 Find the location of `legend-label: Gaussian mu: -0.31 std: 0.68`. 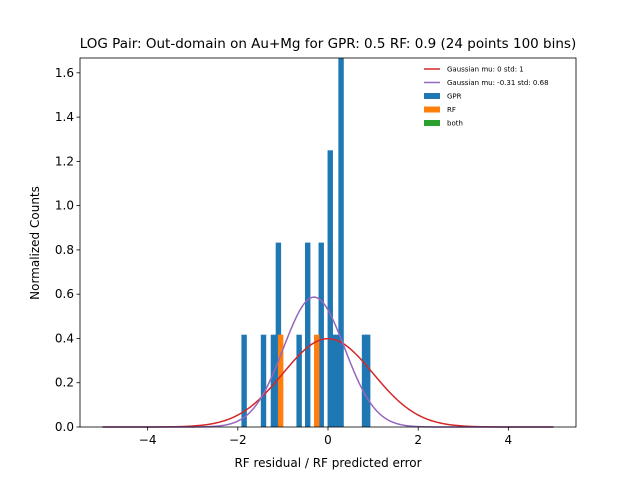

legend-label: Gaussian mu: -0.31 std: 0.68 is located at coordinates (498, 83).